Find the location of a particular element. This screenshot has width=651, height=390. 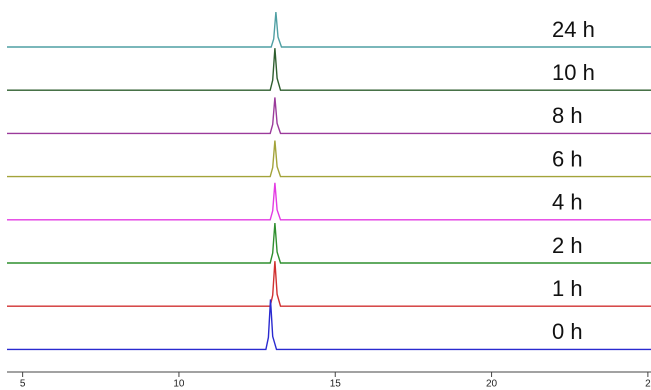

trace-label: 6 h is located at coordinates (567, 158).